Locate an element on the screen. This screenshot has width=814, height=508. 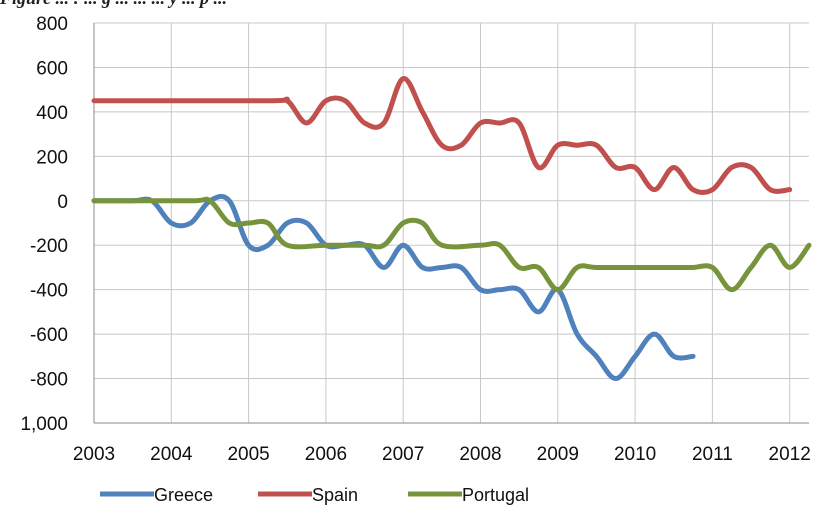
y-tick-label: 1,000 is located at coordinates (44, 424).